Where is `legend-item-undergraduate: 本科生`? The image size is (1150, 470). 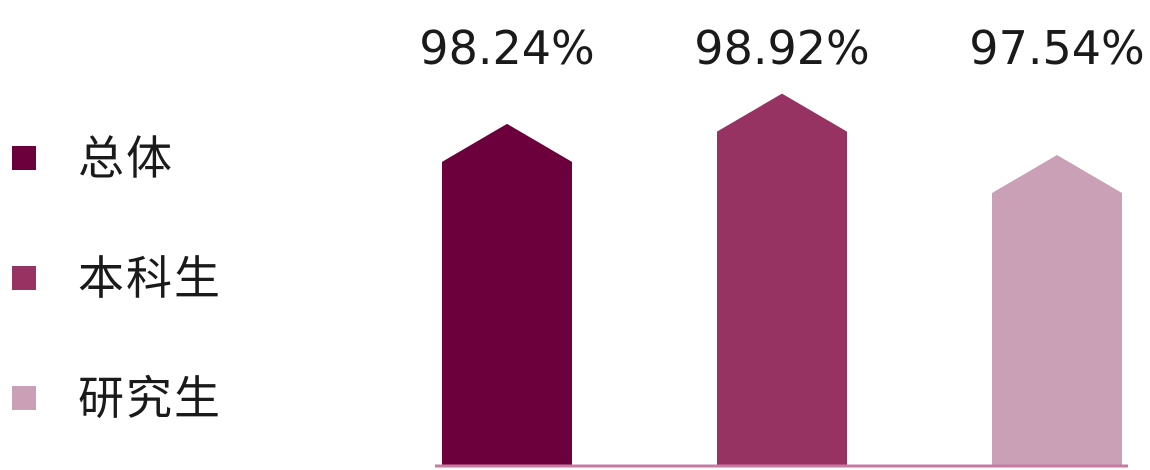 legend-item-undergraduate: 本科生 is located at coordinates (117, 278).